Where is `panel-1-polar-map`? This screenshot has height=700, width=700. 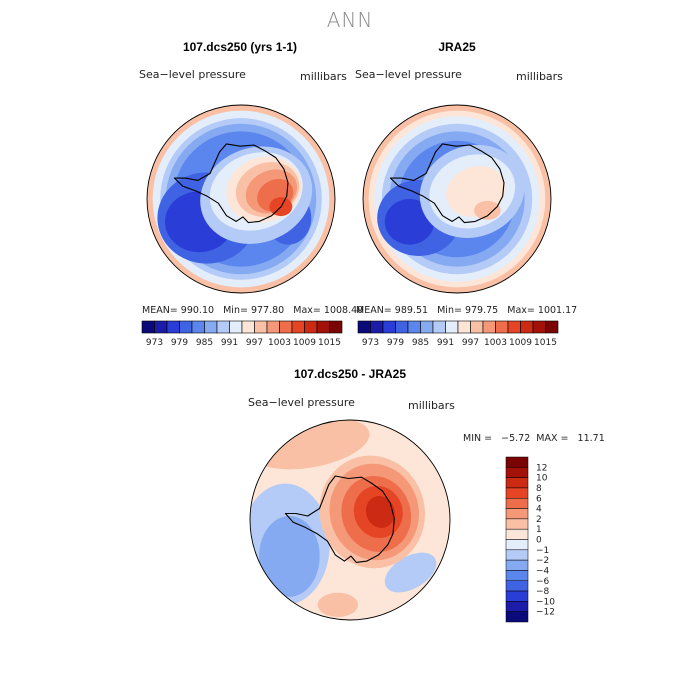 panel-1-polar-map is located at coordinates (241, 199).